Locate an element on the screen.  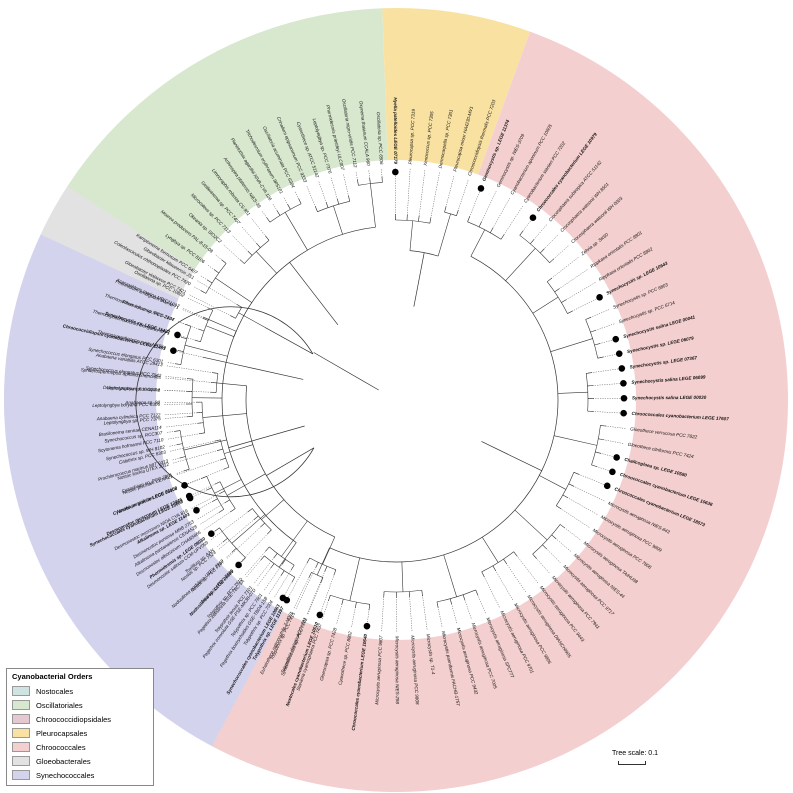
backbone-branch is located at coordinates (419, 279).